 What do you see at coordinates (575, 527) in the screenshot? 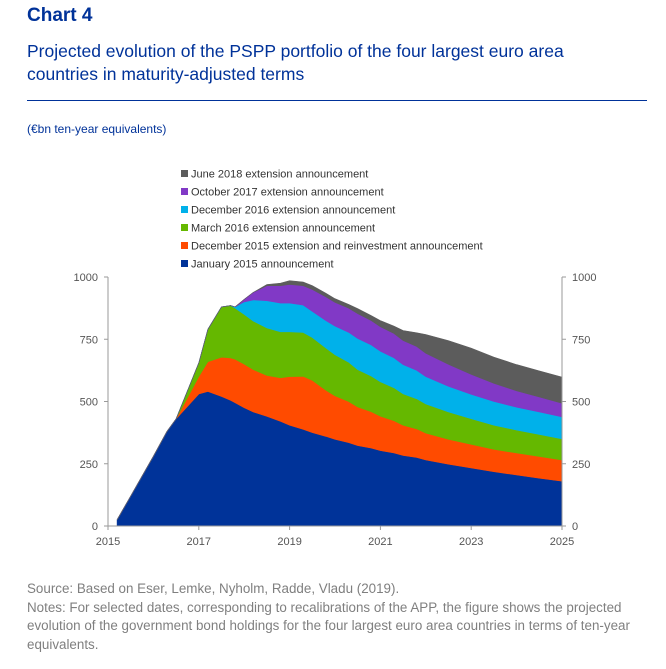
I see `y-tick-label-right: 0` at bounding box center [575, 527].